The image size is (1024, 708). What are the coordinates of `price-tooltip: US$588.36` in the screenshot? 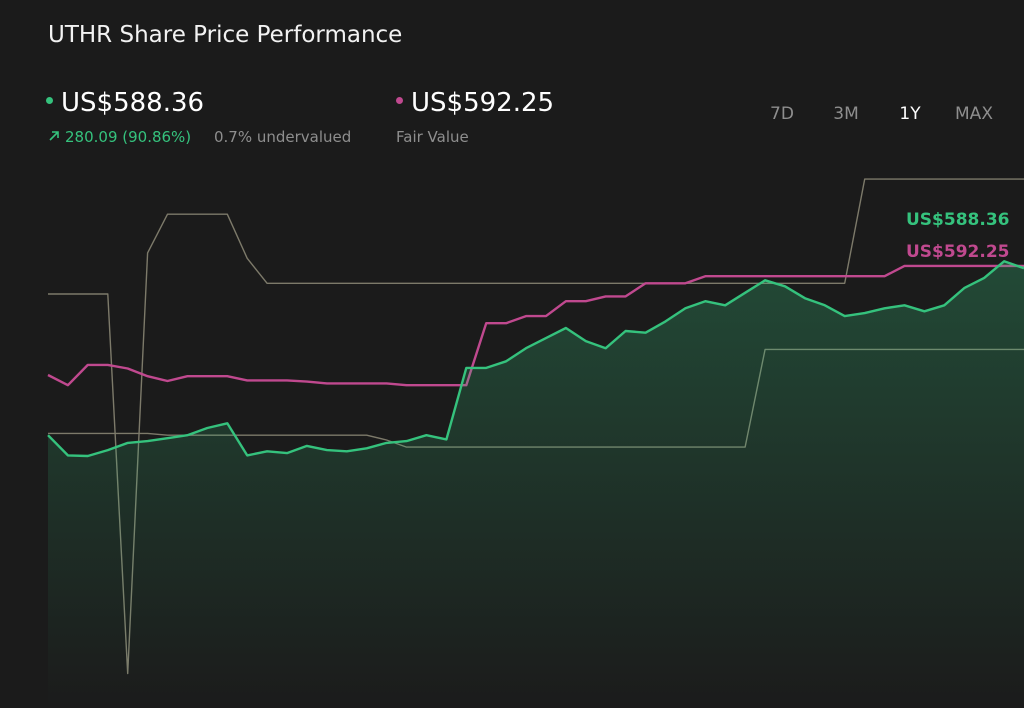 It's located at (957, 220).